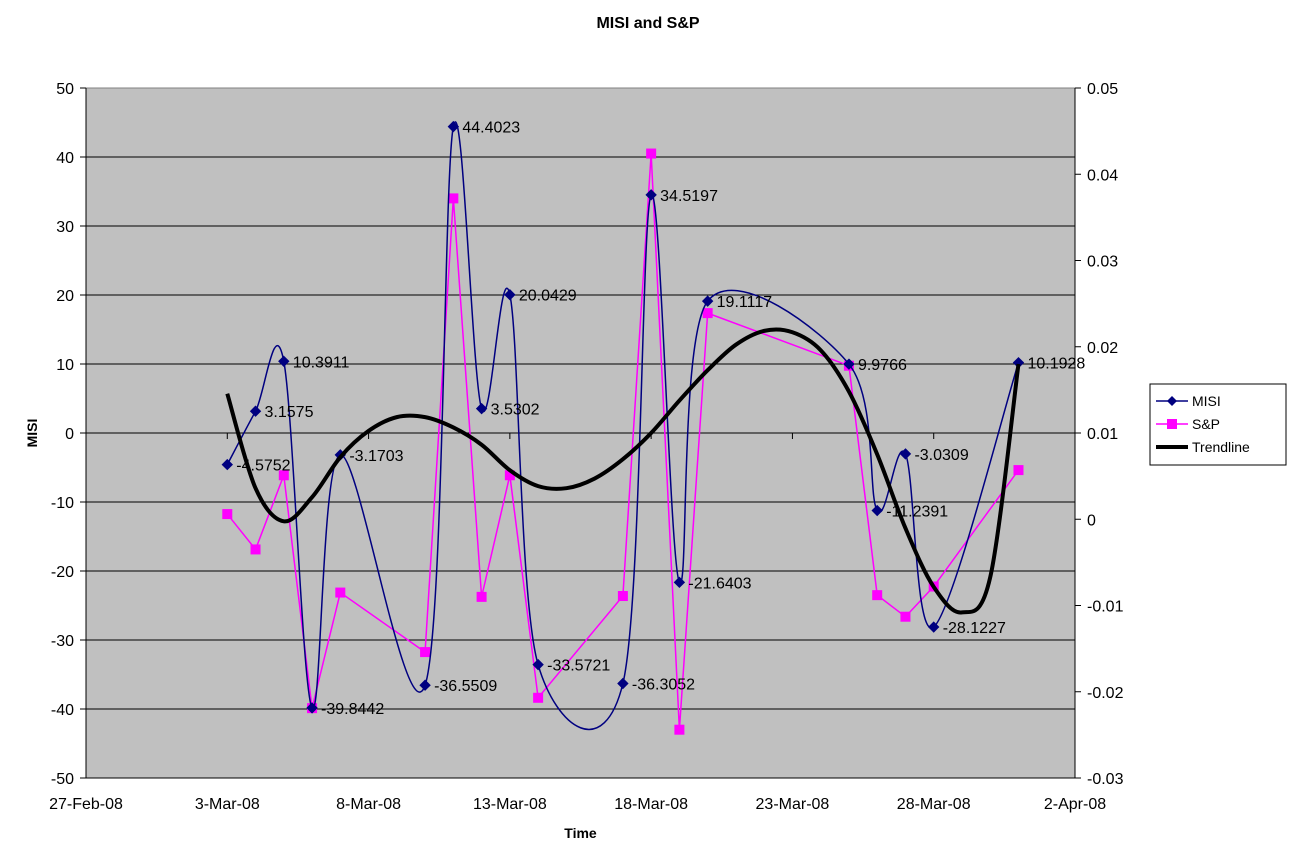 This screenshot has height=850, width=1296. I want to click on data-label: 10.1928, so click(1056, 364).